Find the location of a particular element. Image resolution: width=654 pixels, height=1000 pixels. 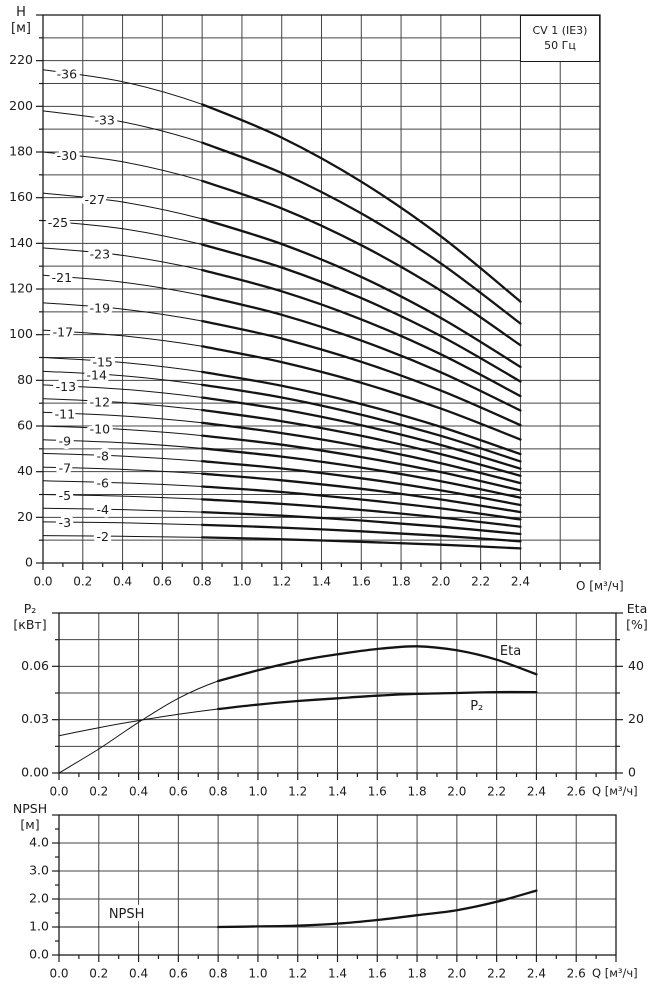

svg-text: 180 is located at coordinates (21, 151).